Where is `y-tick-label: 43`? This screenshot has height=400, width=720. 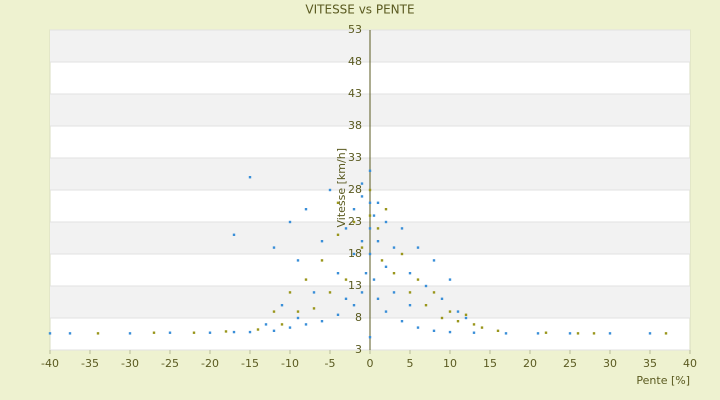
y-tick-label: 43 is located at coordinates (355, 93).